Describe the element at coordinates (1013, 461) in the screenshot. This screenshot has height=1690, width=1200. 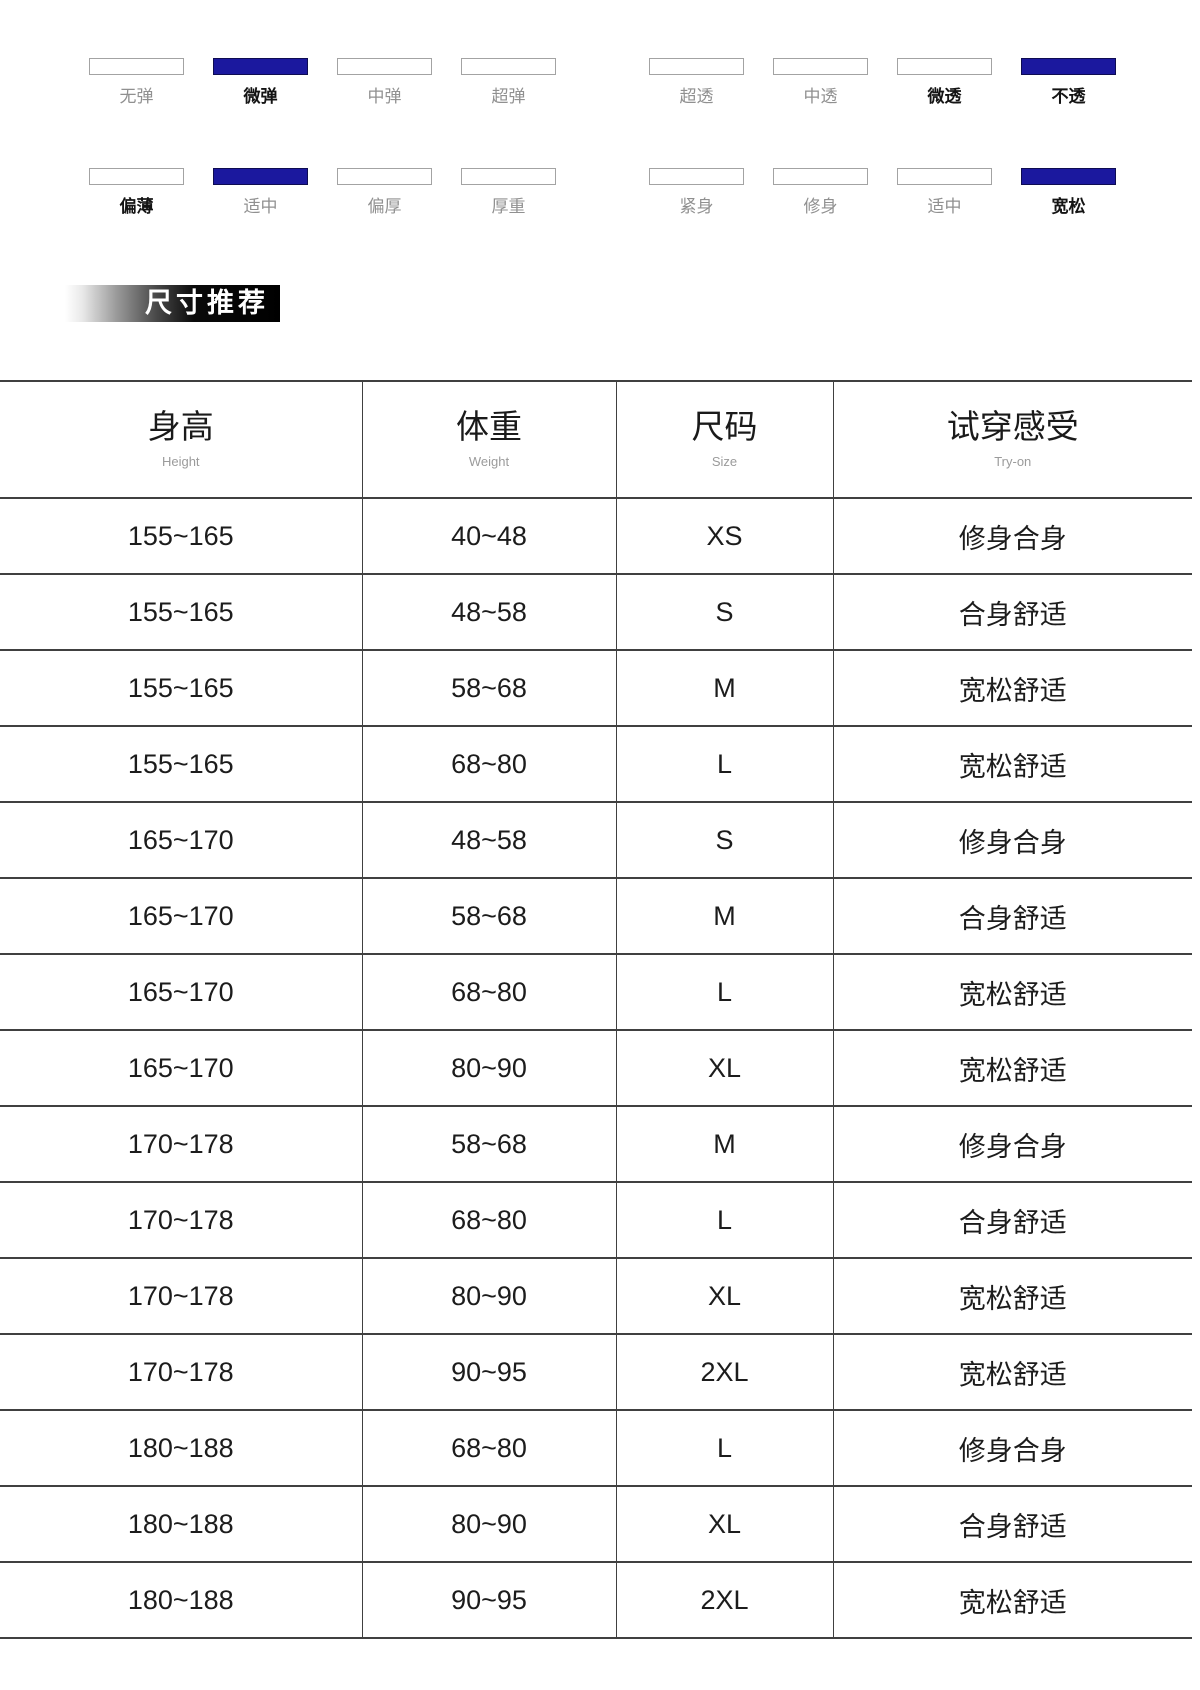
I see `column-subtitle: Try-on` at that location.